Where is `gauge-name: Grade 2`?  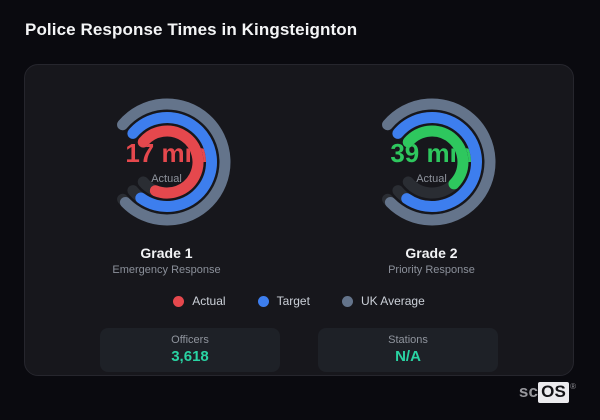
gauge-name: Grade 2 is located at coordinates (431, 253).